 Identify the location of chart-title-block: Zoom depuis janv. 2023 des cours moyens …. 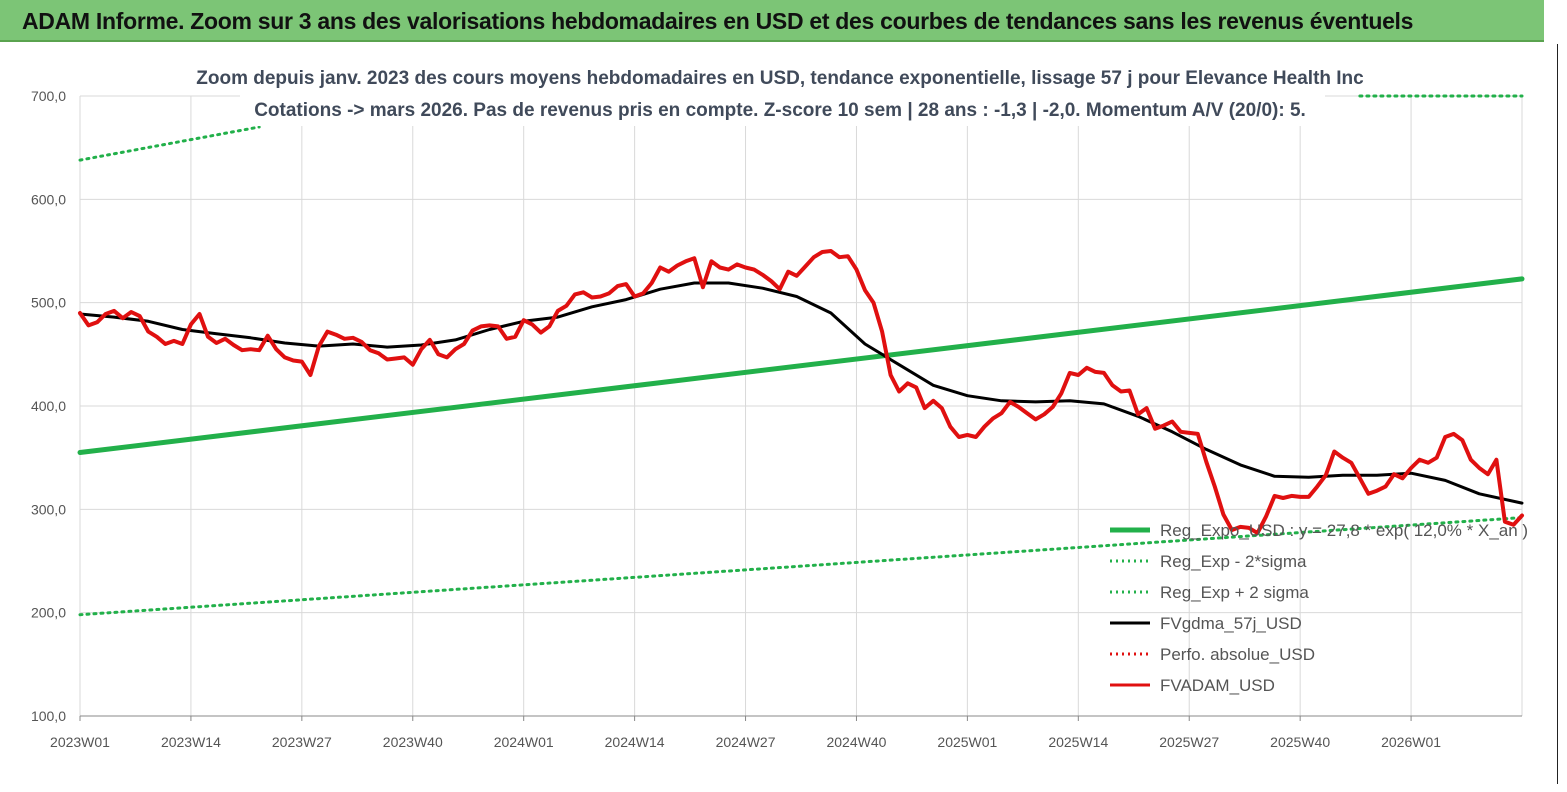
(780, 94).